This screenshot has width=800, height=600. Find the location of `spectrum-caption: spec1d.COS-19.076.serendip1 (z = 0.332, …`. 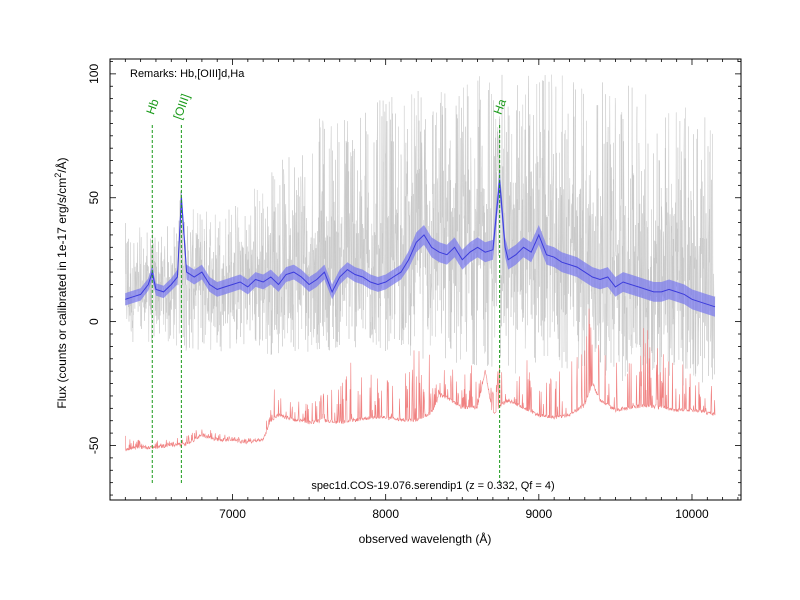

spectrum-caption: spec1d.COS-19.076.serendip1 (z = 0.332, … is located at coordinates (432, 486).